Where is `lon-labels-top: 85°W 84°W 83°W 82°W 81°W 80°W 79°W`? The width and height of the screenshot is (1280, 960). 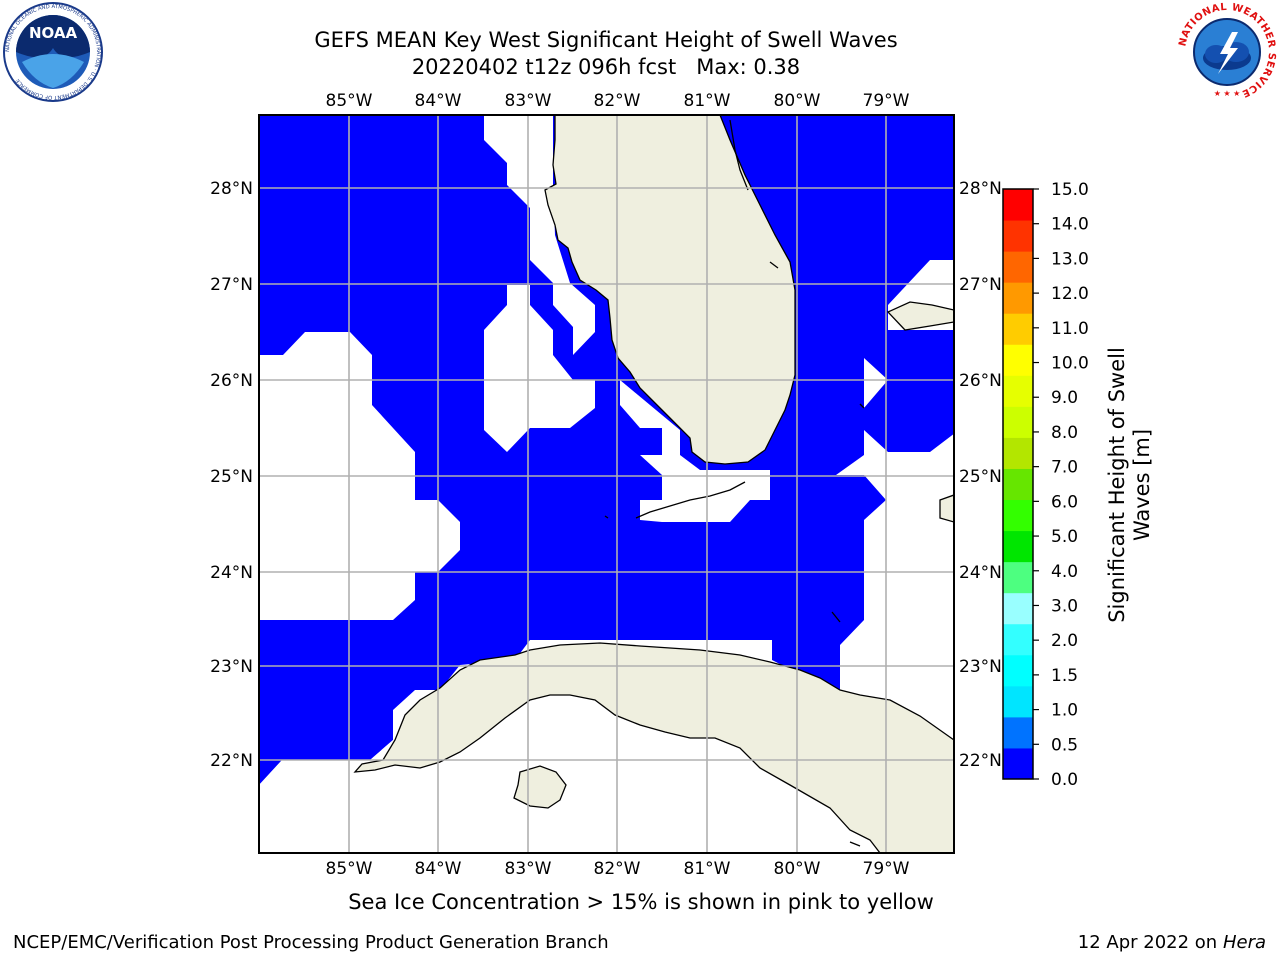 lon-labels-top: 85°W 84°W 83°W 82°W 81°W 80°W 79°W is located at coordinates (618, 101).